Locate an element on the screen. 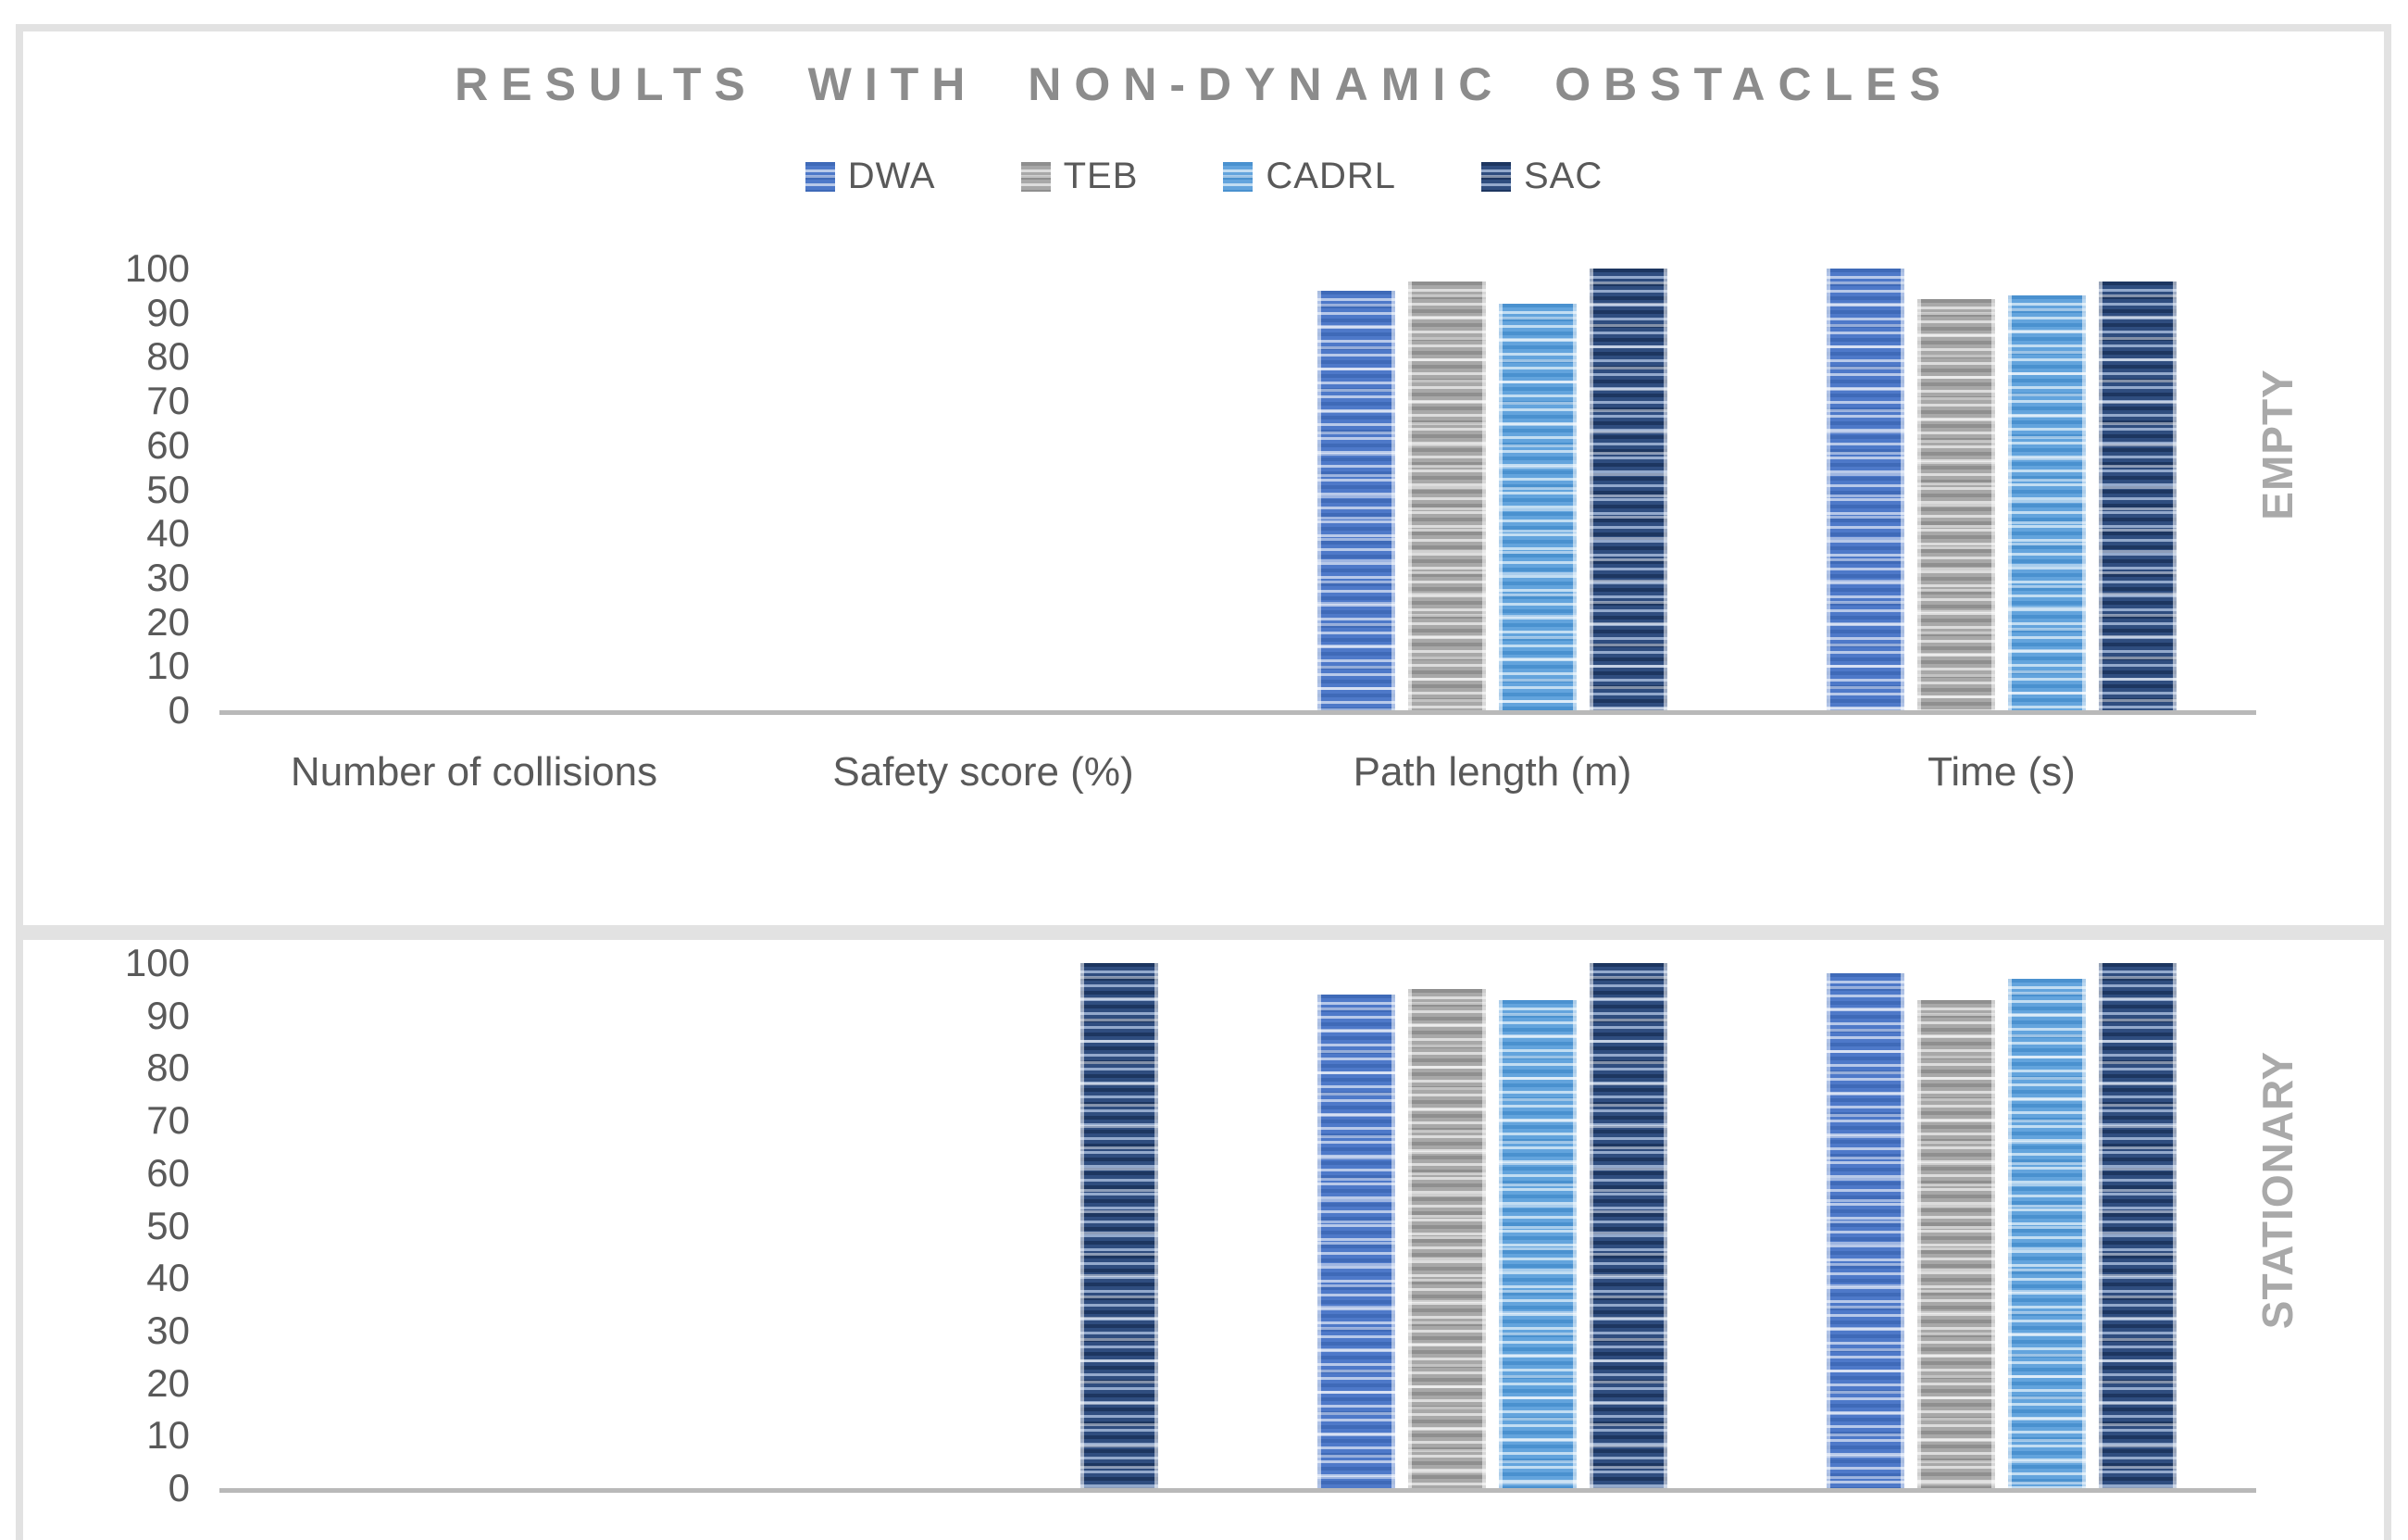  category-label-empty-0: Number of collisions is located at coordinates (474, 772).